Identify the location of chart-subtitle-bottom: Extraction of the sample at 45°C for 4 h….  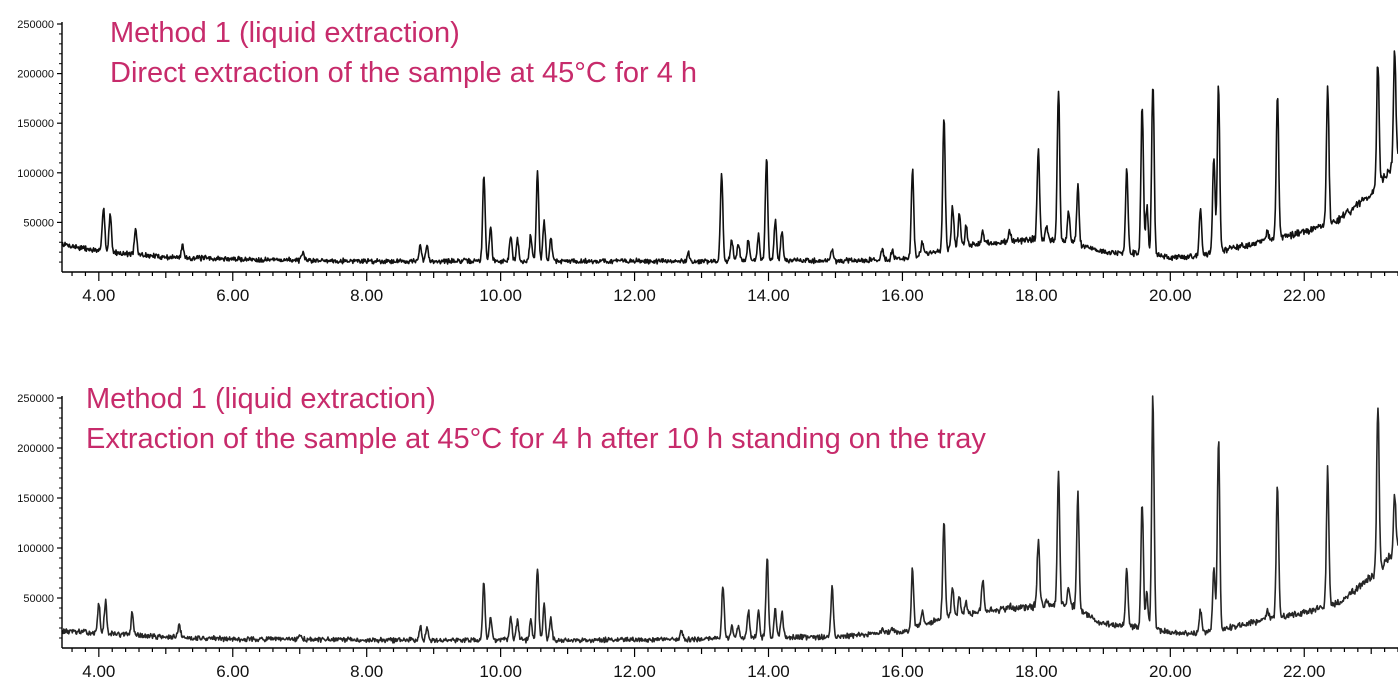
(536, 439).